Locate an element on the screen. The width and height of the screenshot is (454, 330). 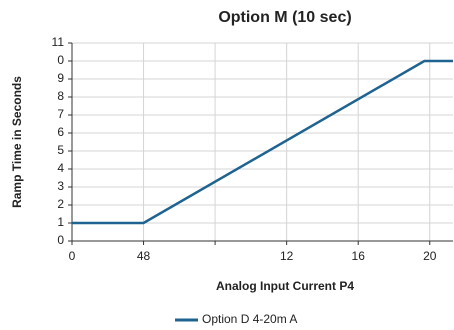
y-tick-label: 3 is located at coordinates (60, 186).